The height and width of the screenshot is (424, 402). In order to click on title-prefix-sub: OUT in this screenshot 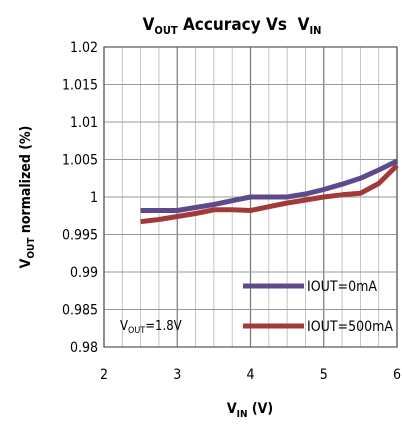, I will do `click(165, 30)`.